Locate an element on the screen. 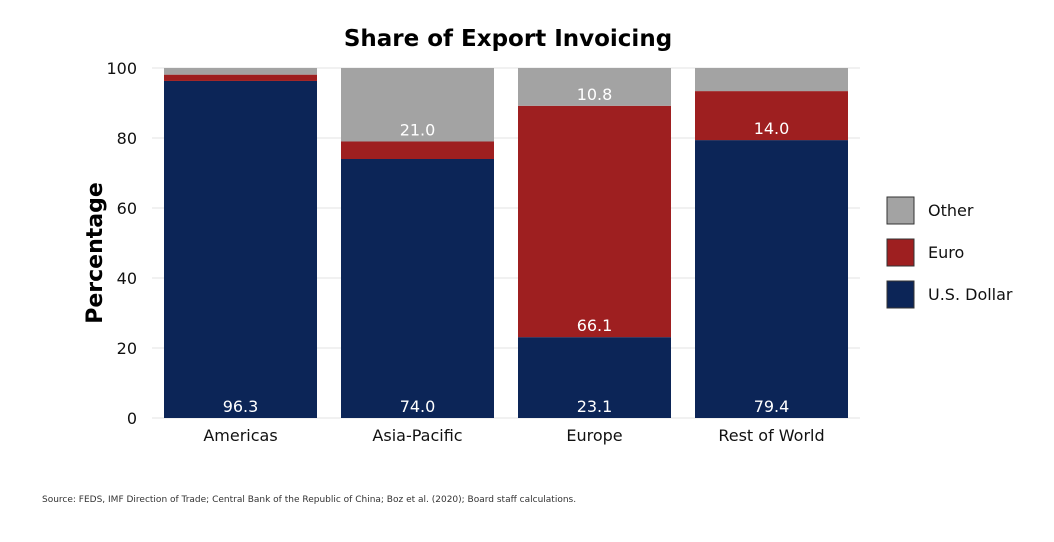 This screenshot has height=542, width=1054. chart-title: Share of Export Invoicing is located at coordinates (508, 39).